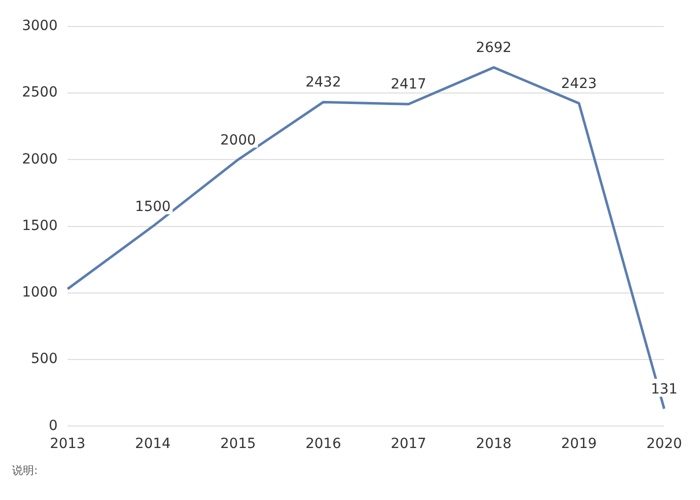 The width and height of the screenshot is (700, 500). Describe the element at coordinates (40, 226) in the screenshot. I see `y-tick-label: 1500` at that location.